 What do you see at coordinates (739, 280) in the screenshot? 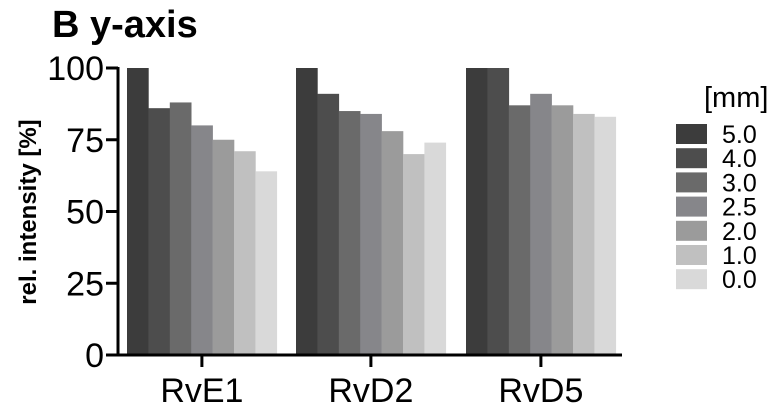
I see `legend-label: 0.0` at bounding box center [739, 280].